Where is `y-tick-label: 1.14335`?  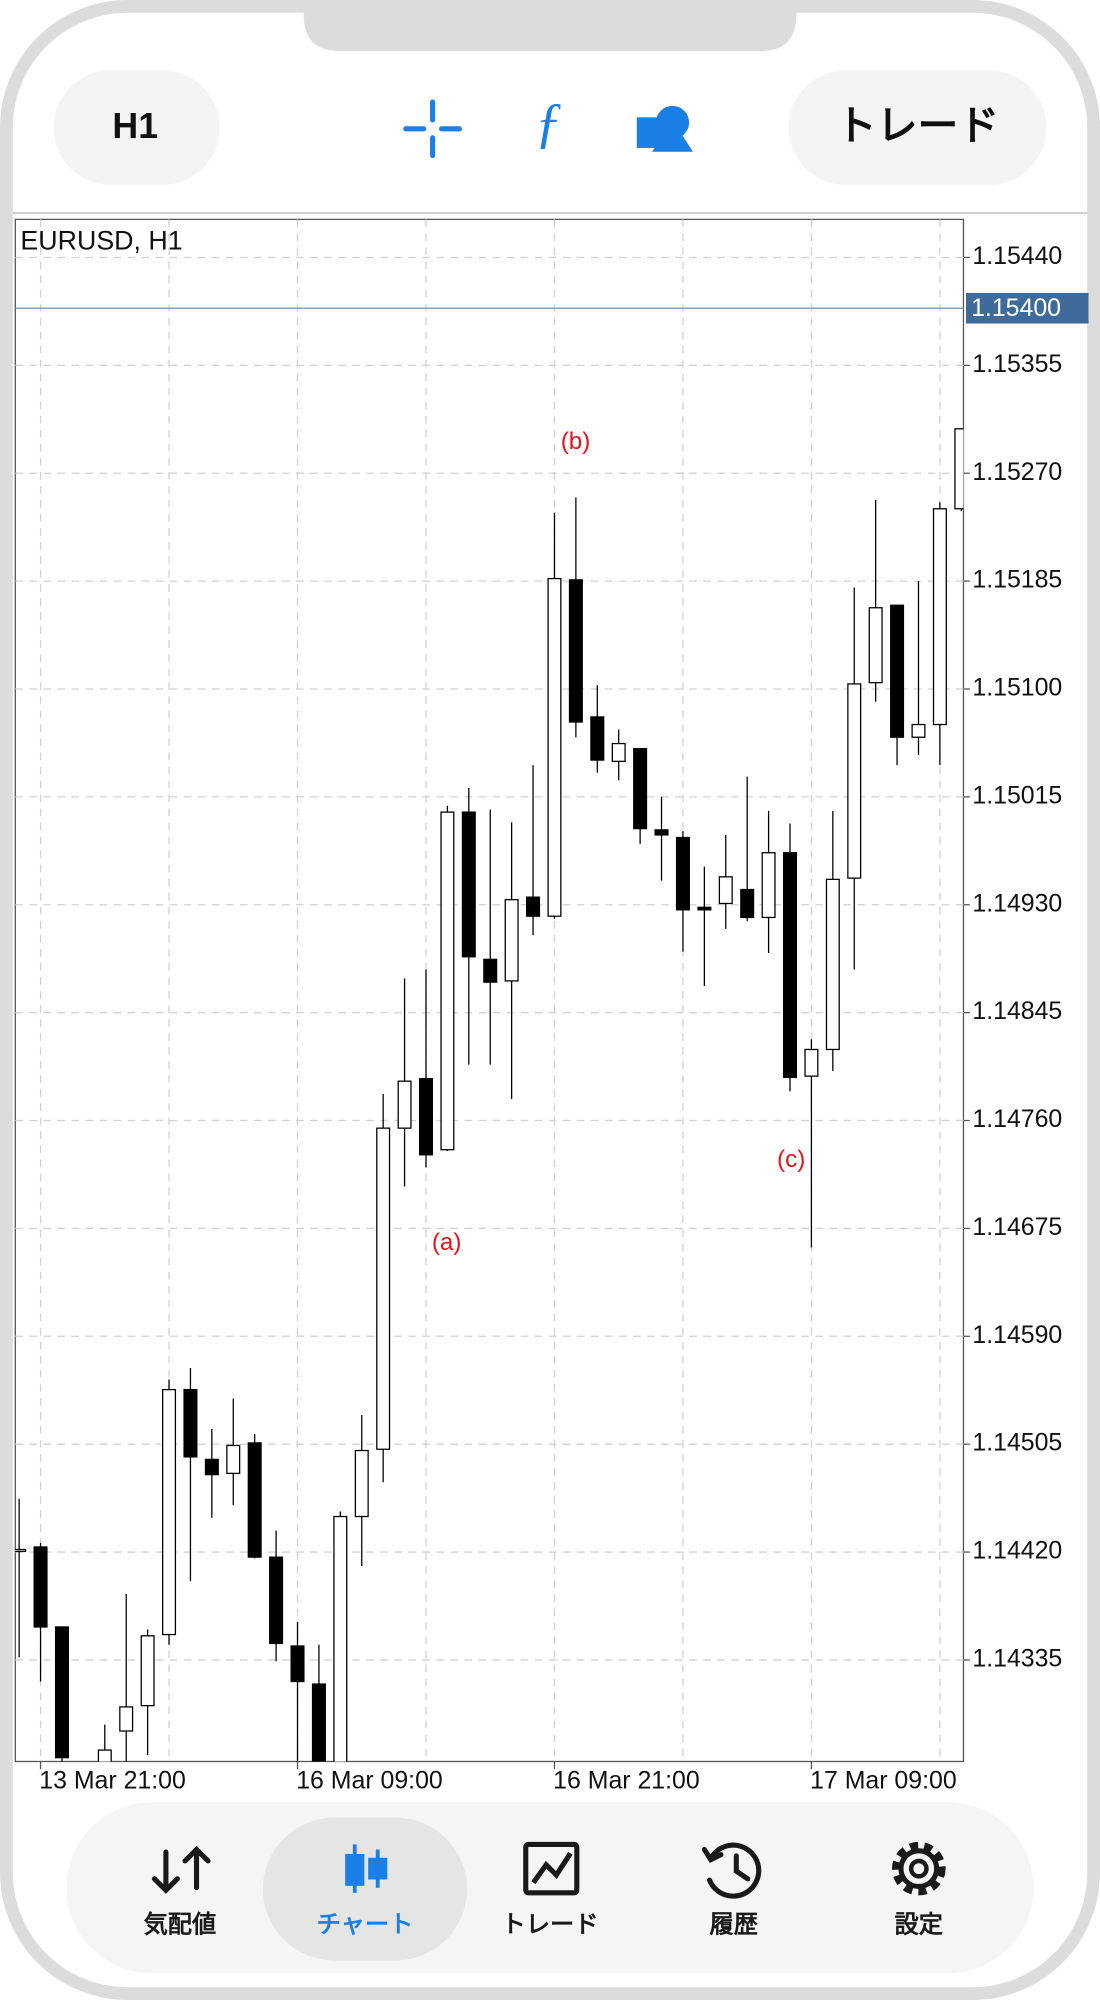 y-tick-label: 1.14335 is located at coordinates (1017, 1659).